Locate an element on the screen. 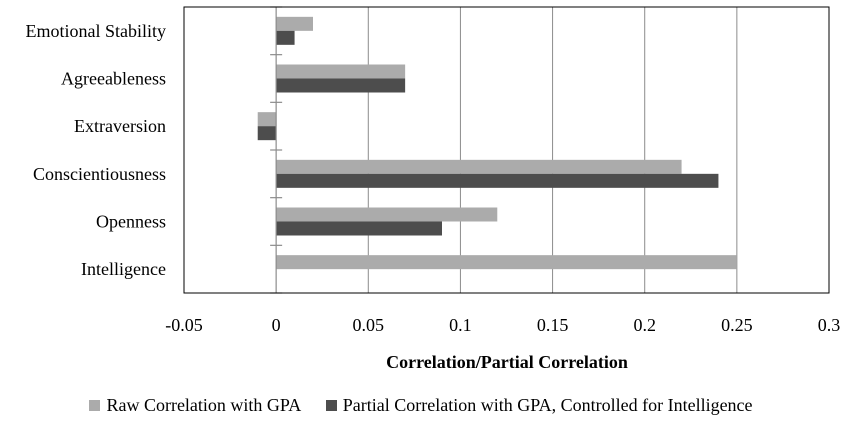 The height and width of the screenshot is (426, 842). y-tick-label: Conscientiousness is located at coordinates (99, 174).